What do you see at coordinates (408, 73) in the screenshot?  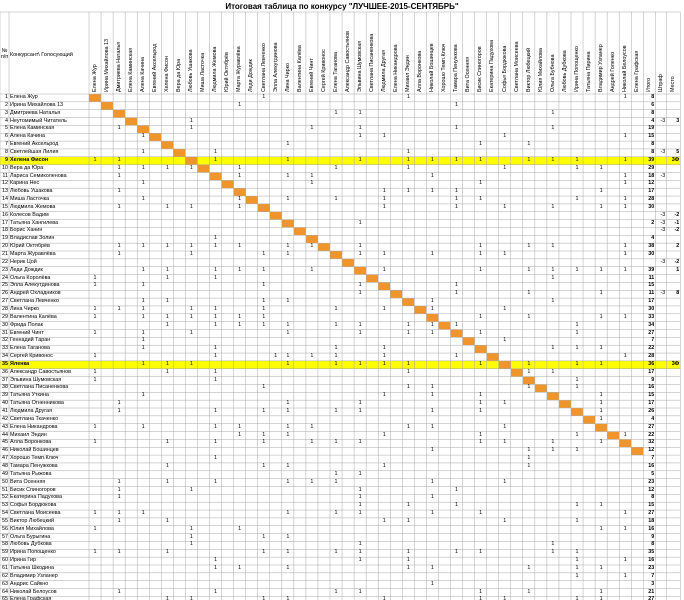 I see `voter-header: Михаил Эндин` at bounding box center [408, 73].